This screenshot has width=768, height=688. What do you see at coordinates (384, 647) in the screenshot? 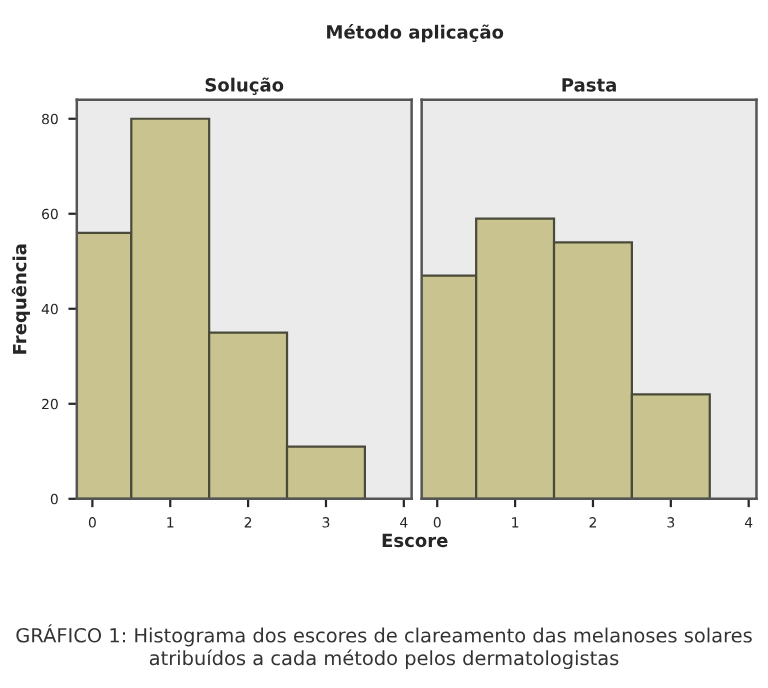
I see `text: GRÁFICO 1: Histograma dos escores de clareamento das melanoses solares atribuídos a cada método pelos dermatologistas` at bounding box center [384, 647].